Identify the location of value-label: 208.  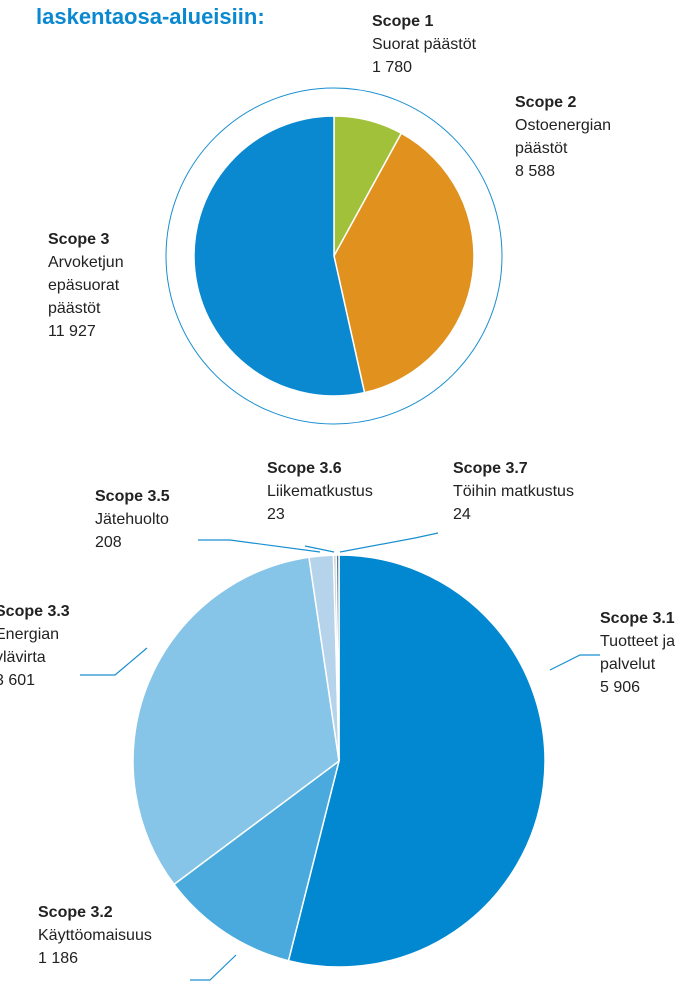
(108, 542).